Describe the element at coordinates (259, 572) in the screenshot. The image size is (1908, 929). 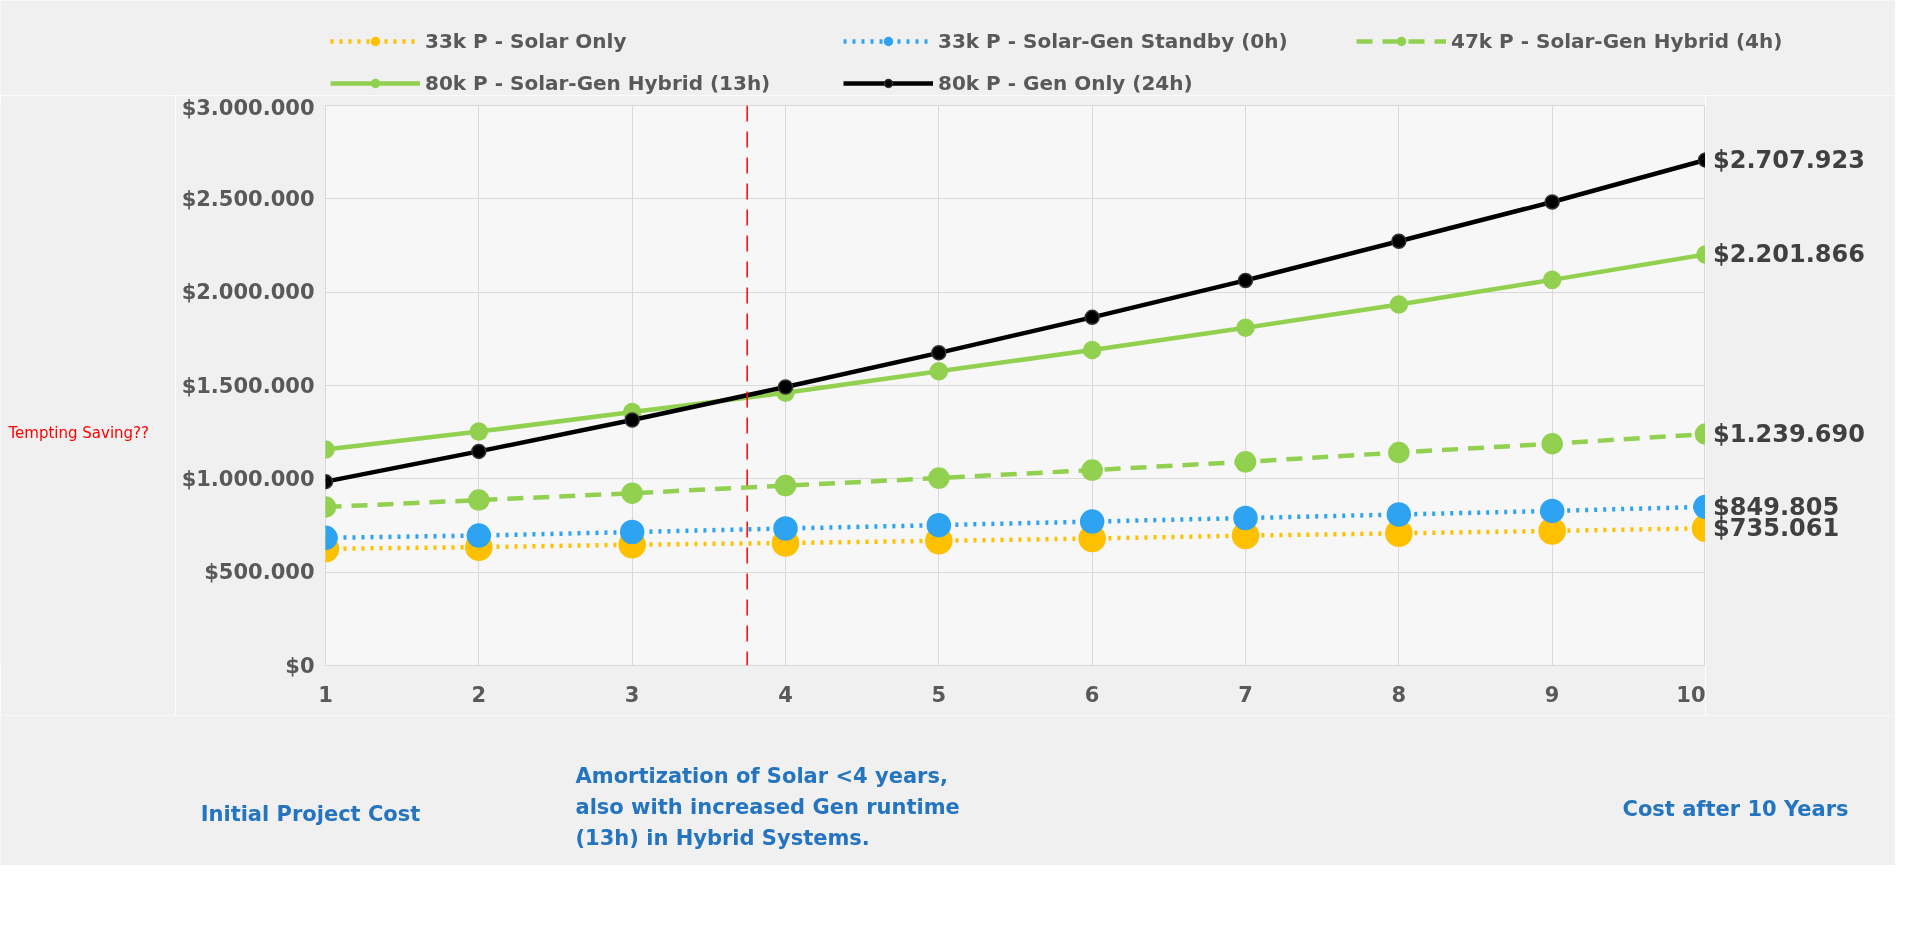
I see `y-tick-label: $500.000` at that location.